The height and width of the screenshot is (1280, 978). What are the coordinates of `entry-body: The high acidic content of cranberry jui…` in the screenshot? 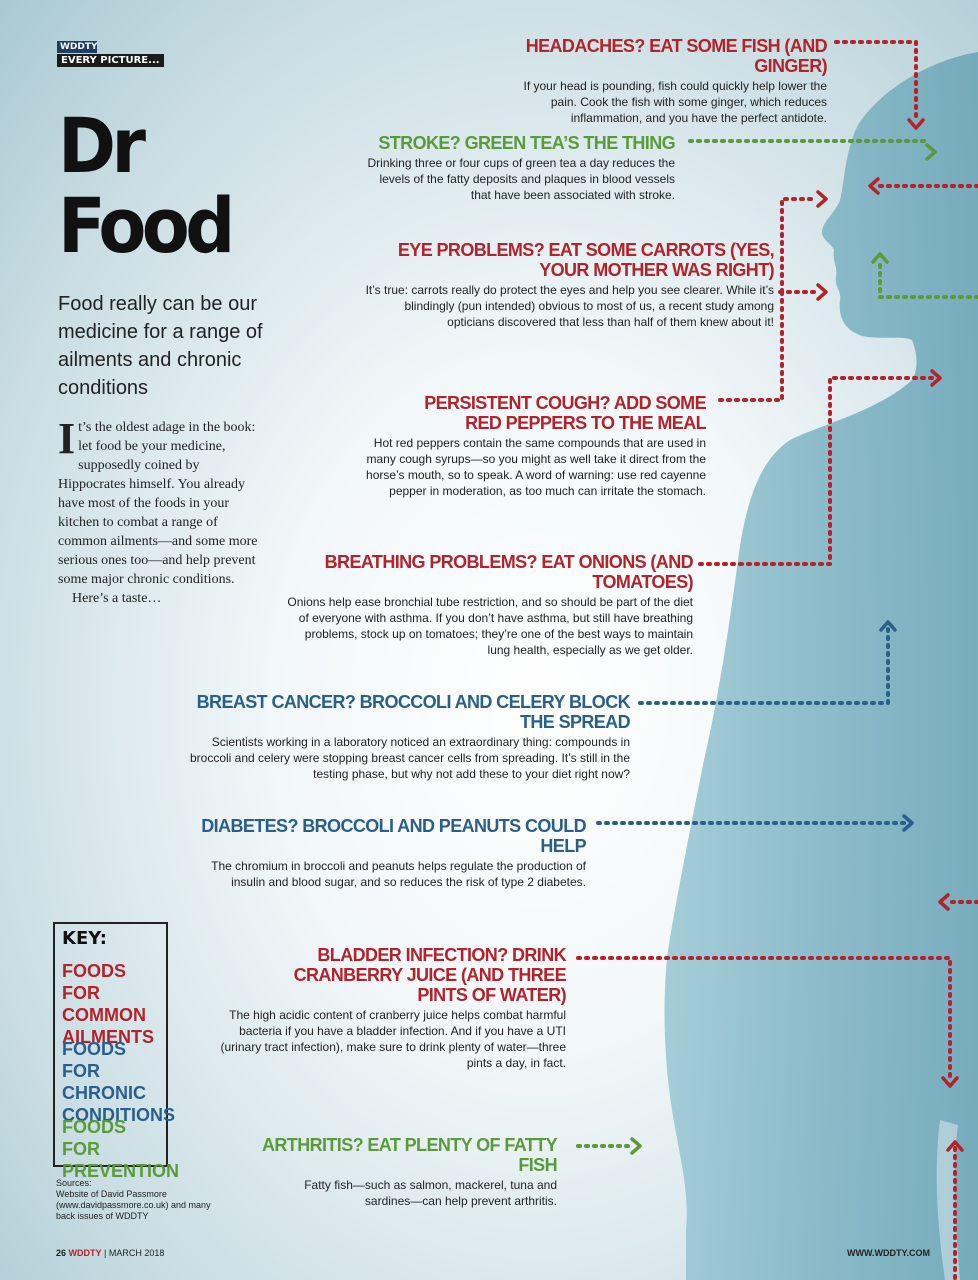 It's located at (393, 1039).